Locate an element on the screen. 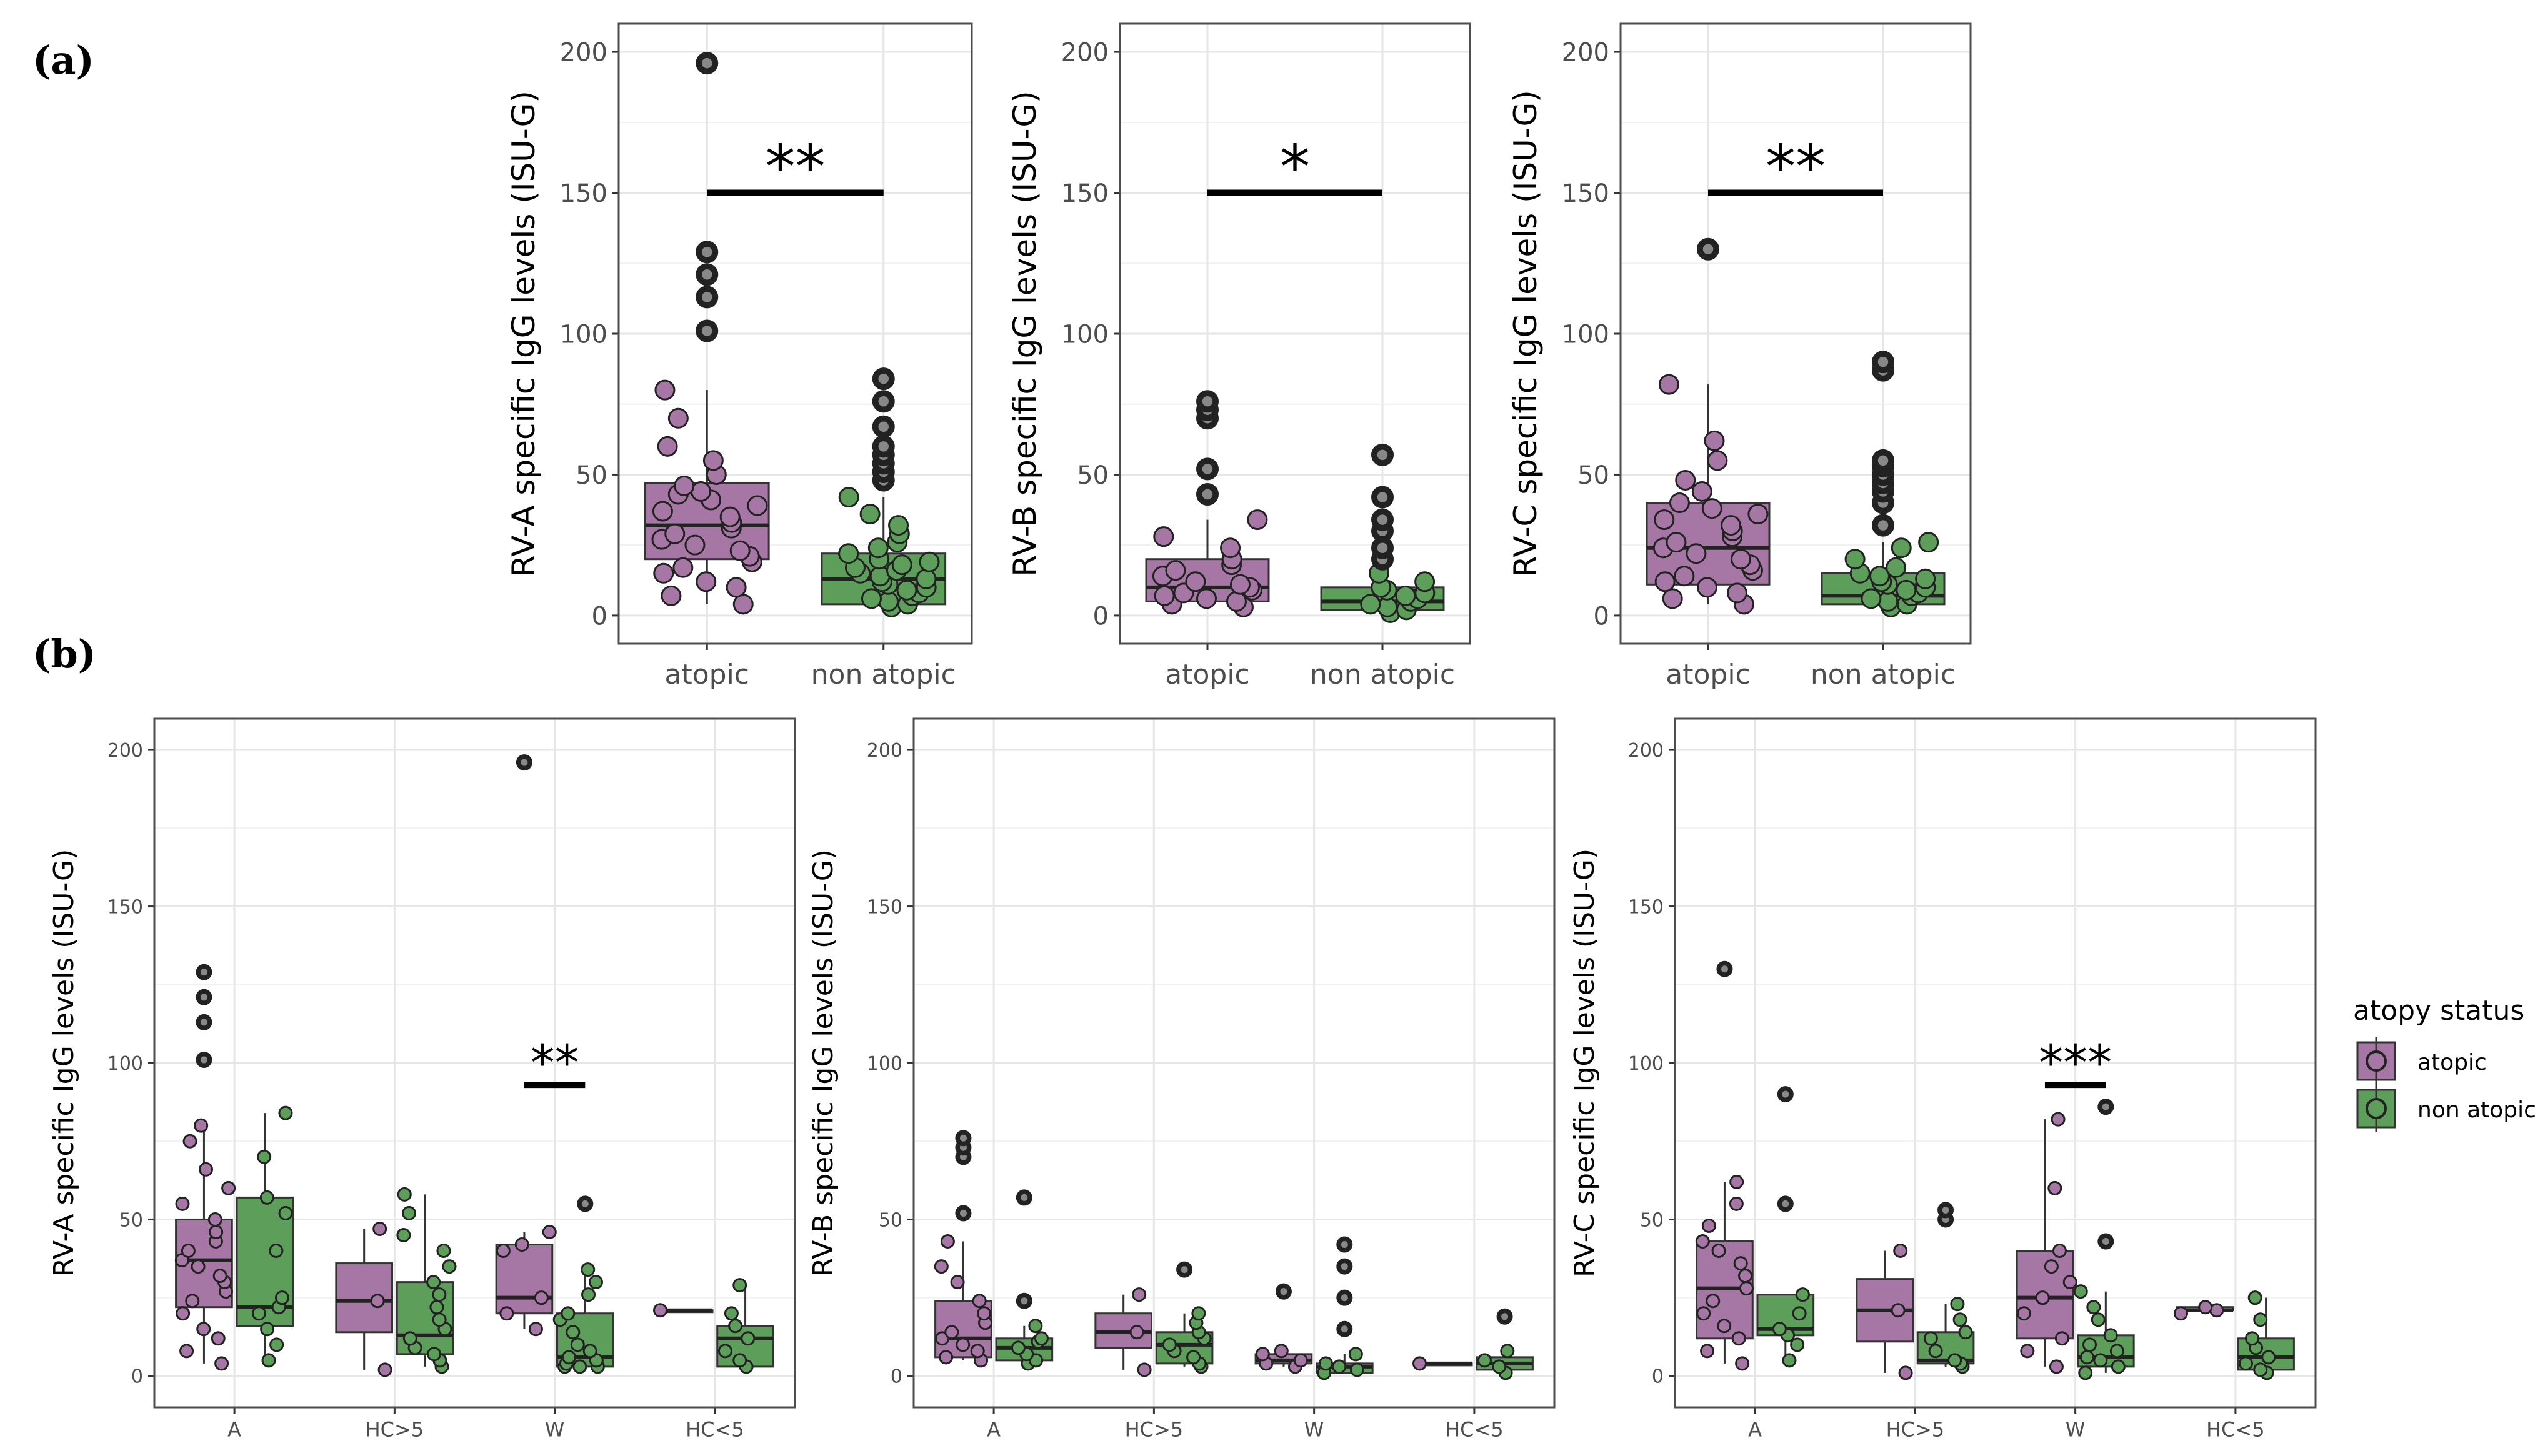  significance-stars: ** is located at coordinates (555, 1064).